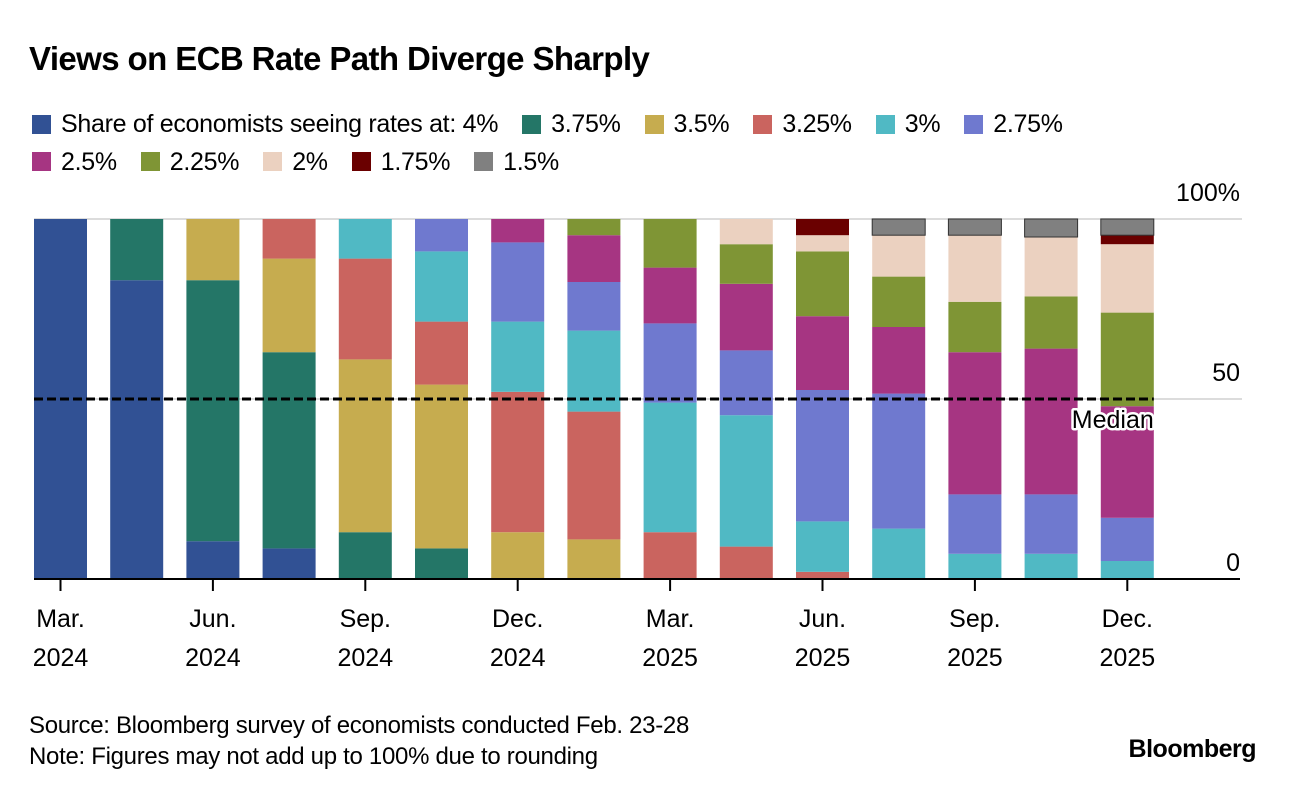  I want to click on y-tick-label: 100%, so click(1208, 193).